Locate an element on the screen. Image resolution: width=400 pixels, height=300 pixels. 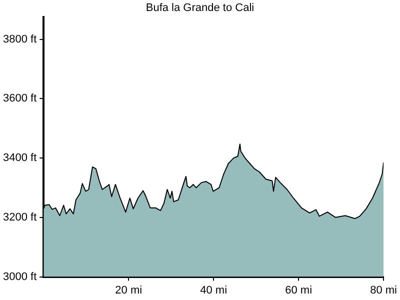
y-tick-label: 3600 ft is located at coordinates (20, 98).